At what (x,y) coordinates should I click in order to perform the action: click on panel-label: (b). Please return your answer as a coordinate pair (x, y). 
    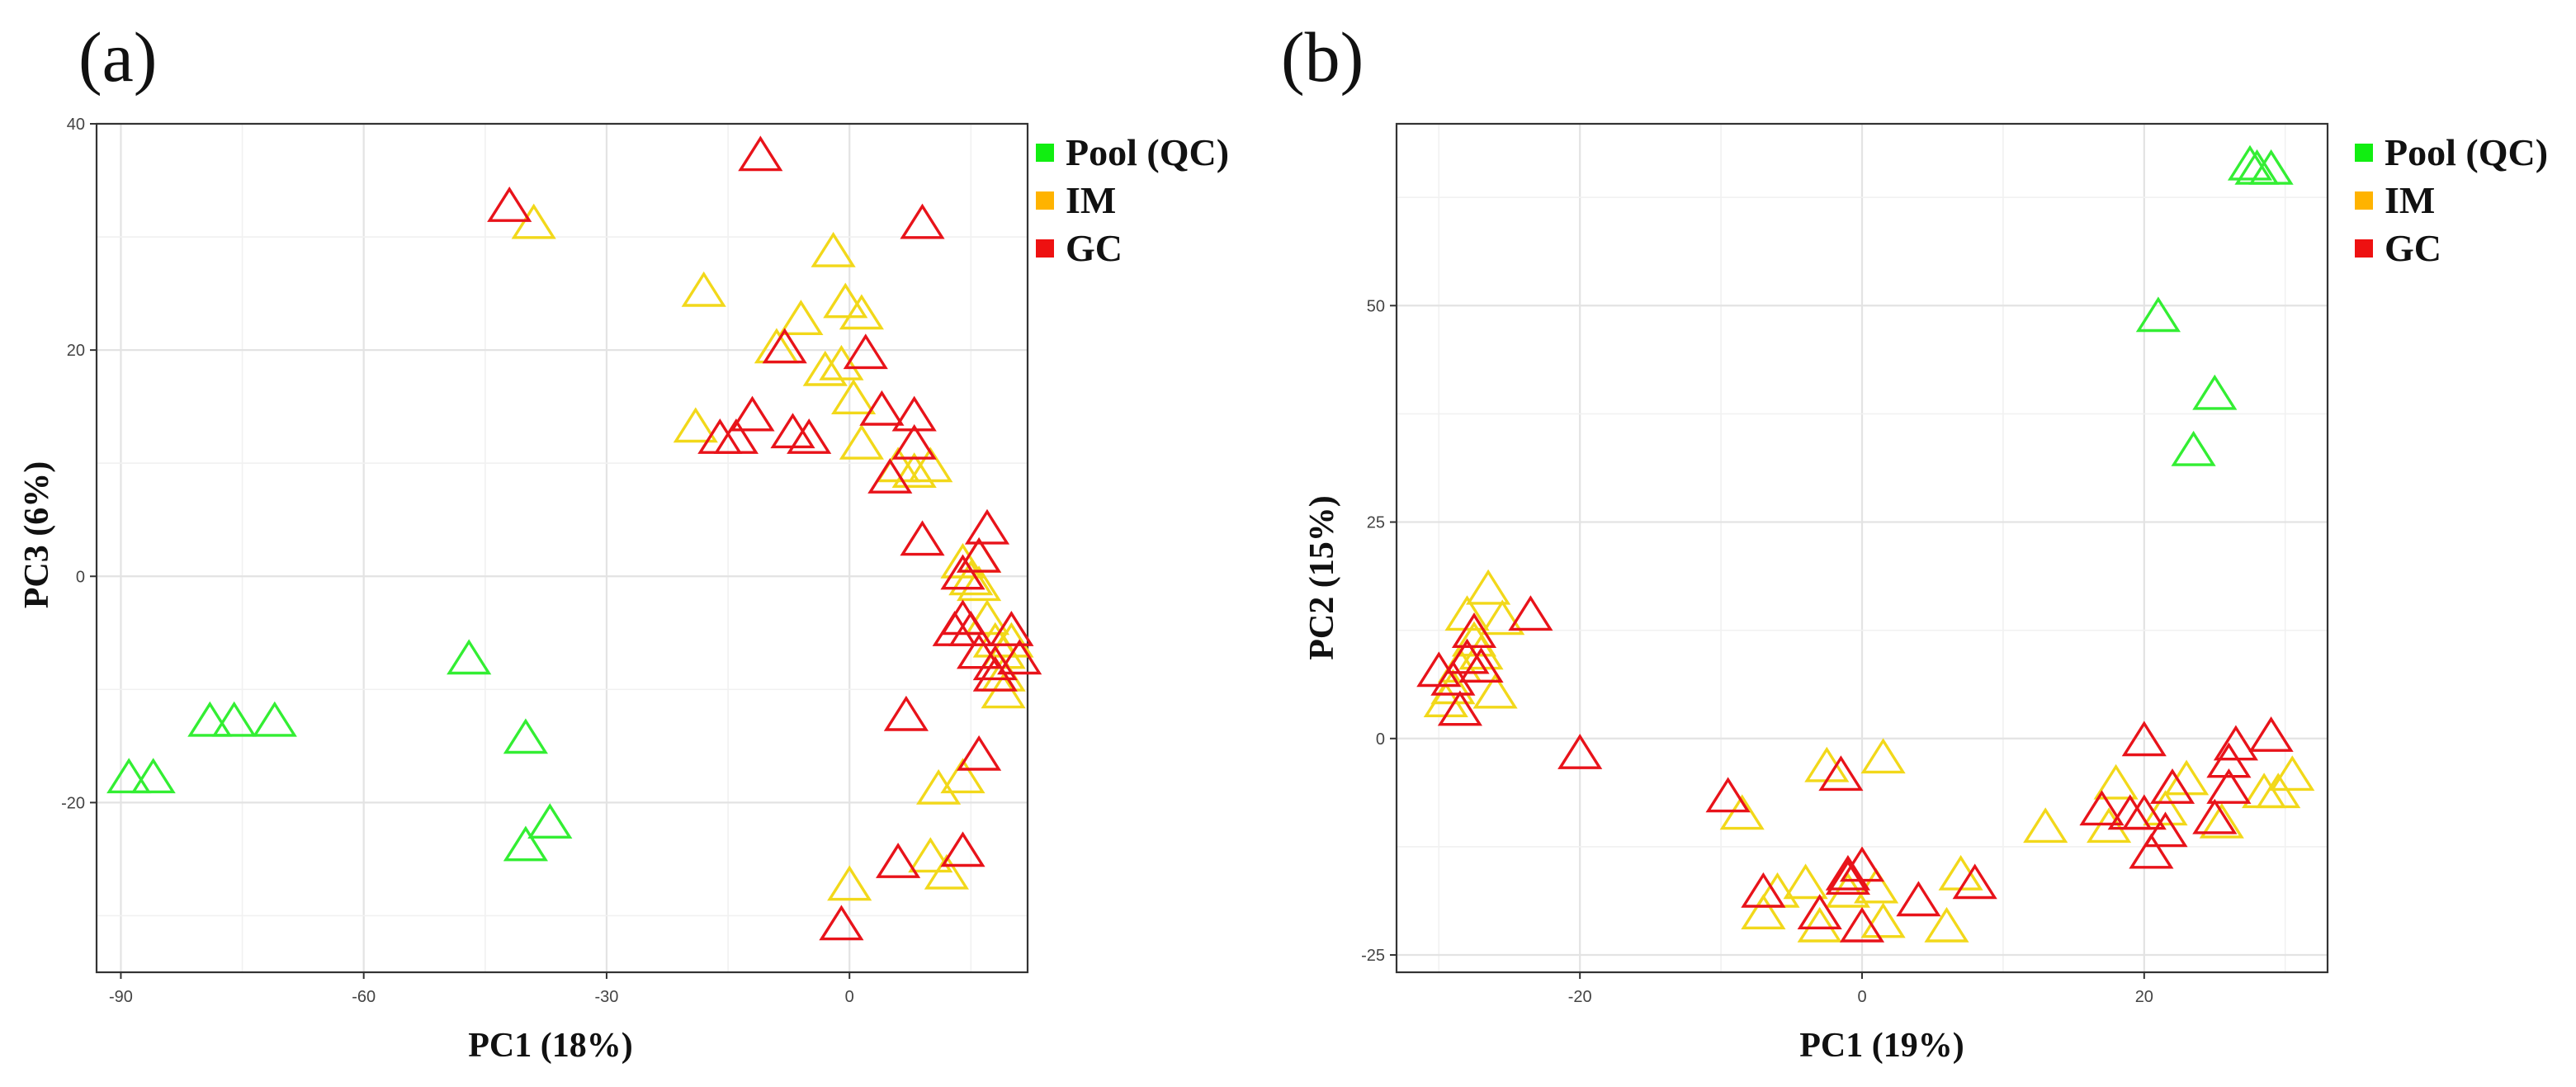
    Looking at the image, I should click on (1322, 57).